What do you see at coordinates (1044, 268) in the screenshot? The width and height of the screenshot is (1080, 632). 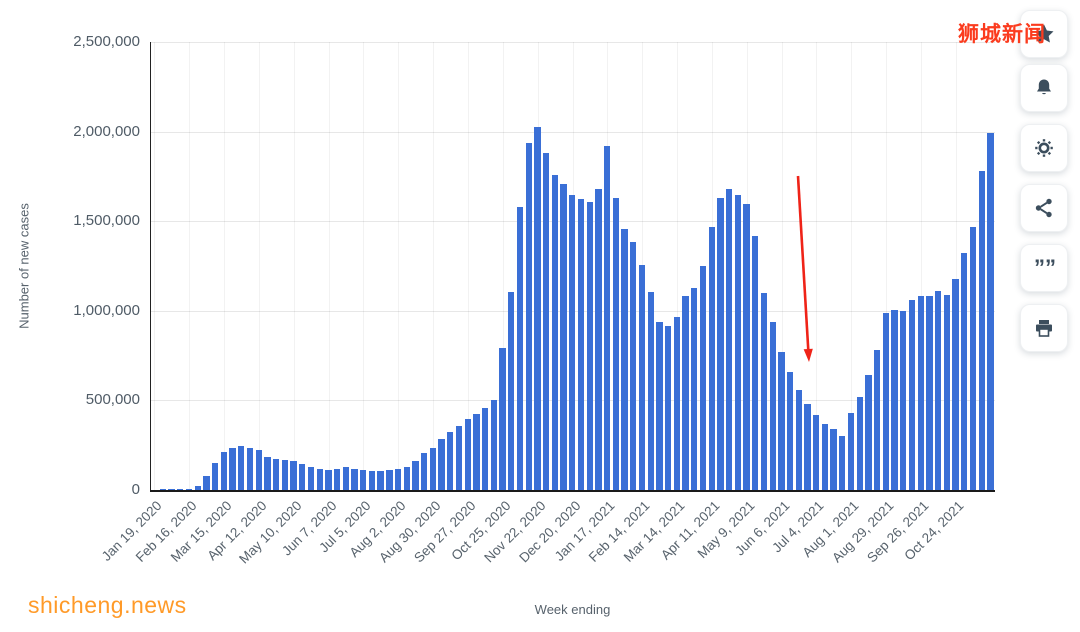 I see `cite-button: ””` at bounding box center [1044, 268].